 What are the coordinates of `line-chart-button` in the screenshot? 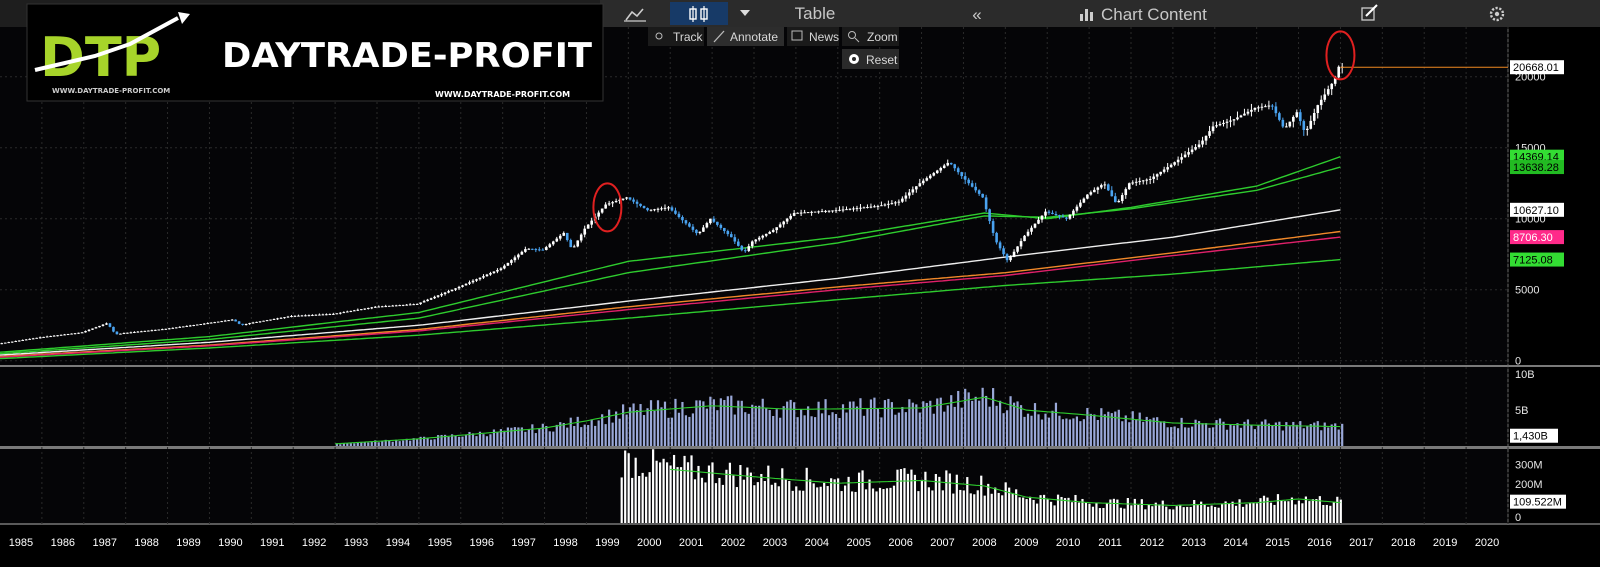 It's located at (635, 15).